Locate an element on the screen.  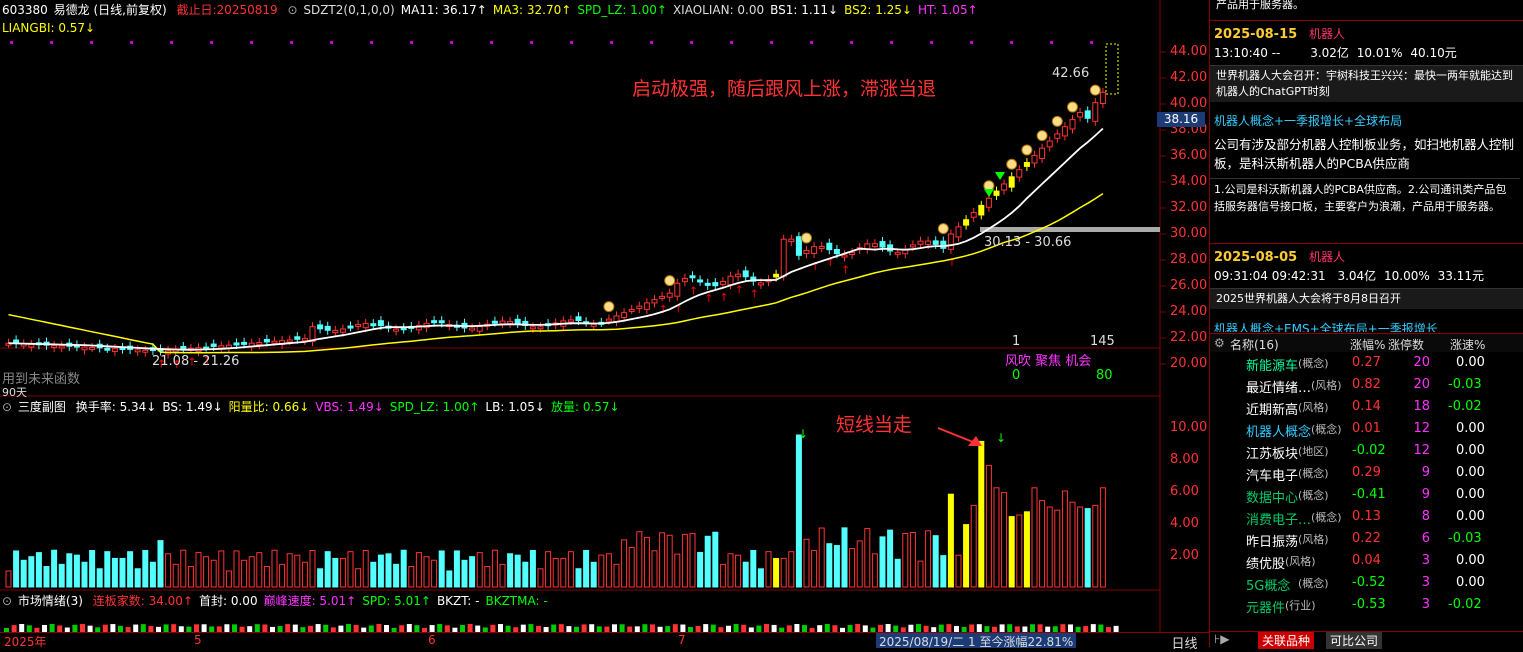
sector-row: 昨日振荡 (风格) 0.22 6 -0.03 is located at coordinates (1366, 539).